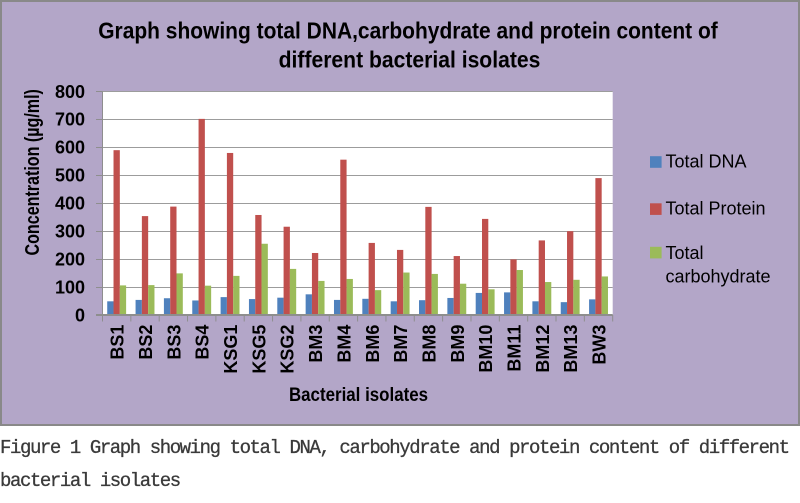 Image resolution: width=800 pixels, height=503 pixels. Describe the element at coordinates (685, 253) in the screenshot. I see `svg-text: Total` at that location.